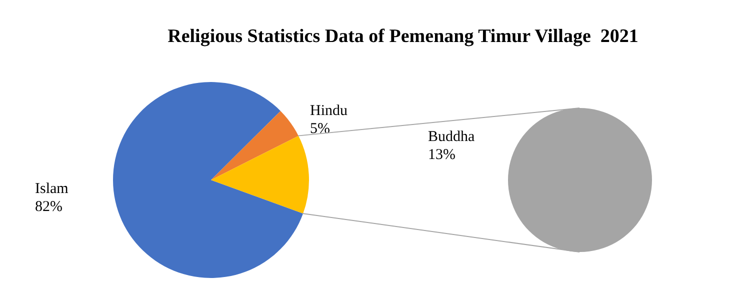  What do you see at coordinates (452, 137) in the screenshot?
I see `slice-label: Buddha` at bounding box center [452, 137].